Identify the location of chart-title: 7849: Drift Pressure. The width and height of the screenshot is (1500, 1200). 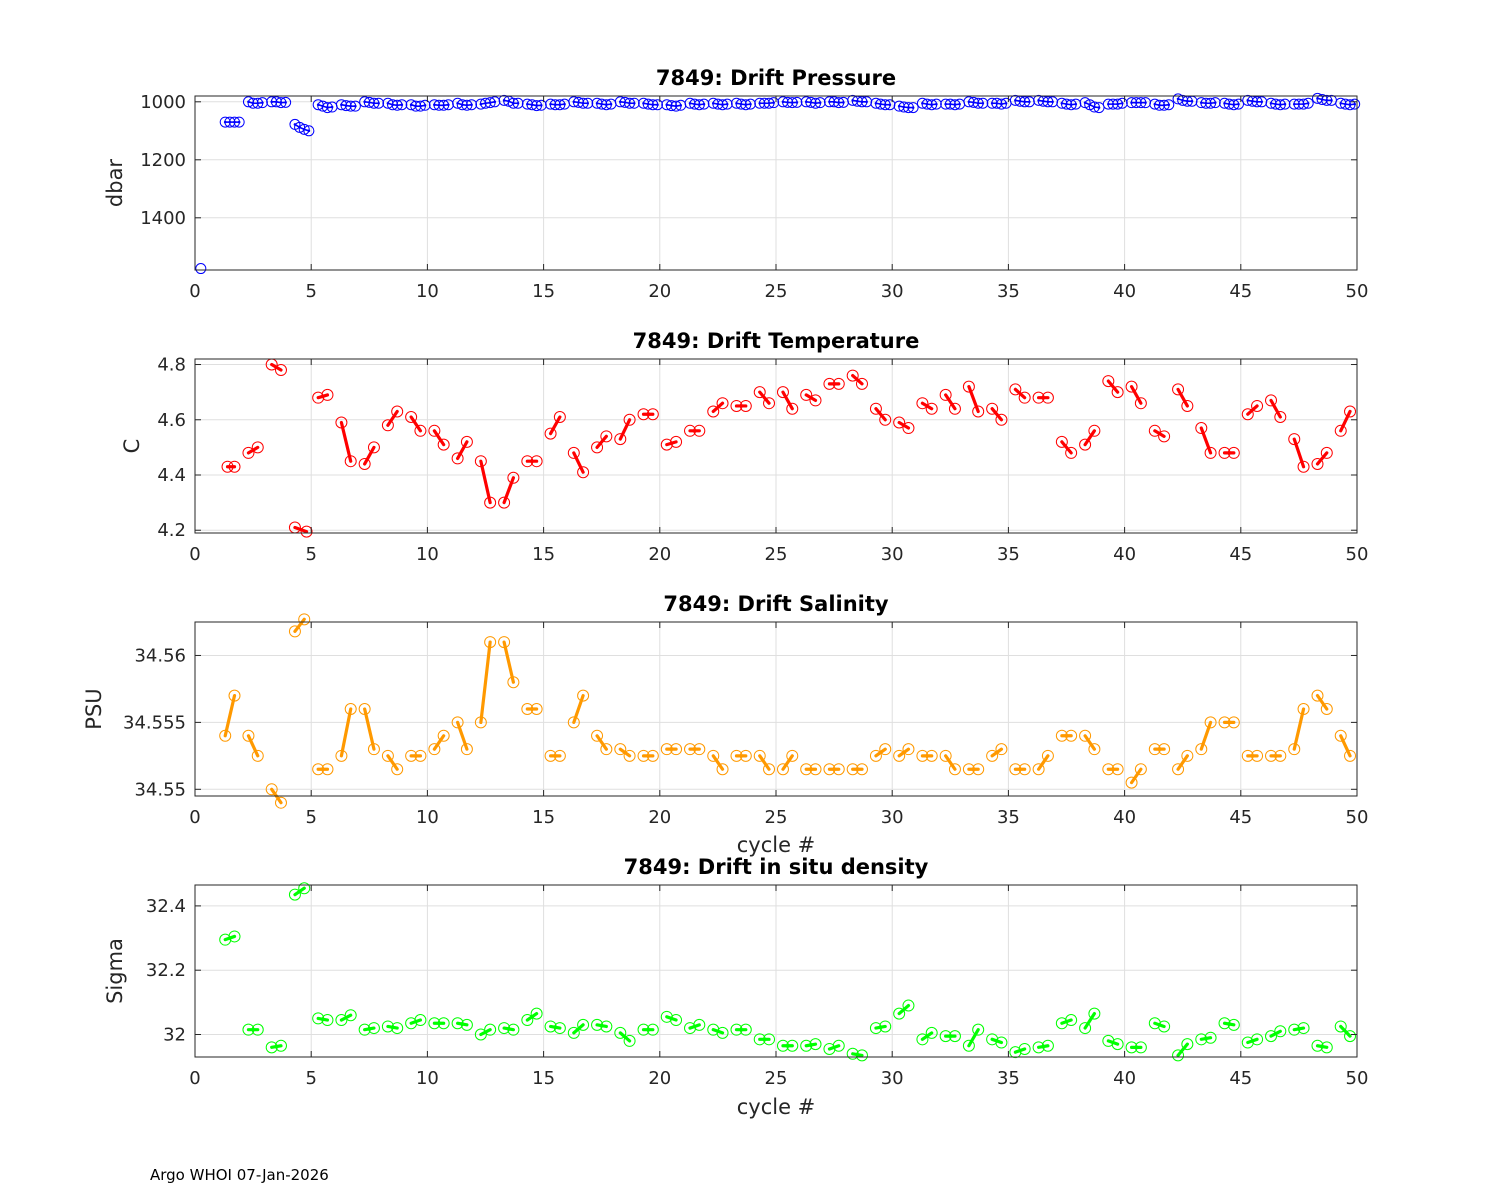
(776, 78).